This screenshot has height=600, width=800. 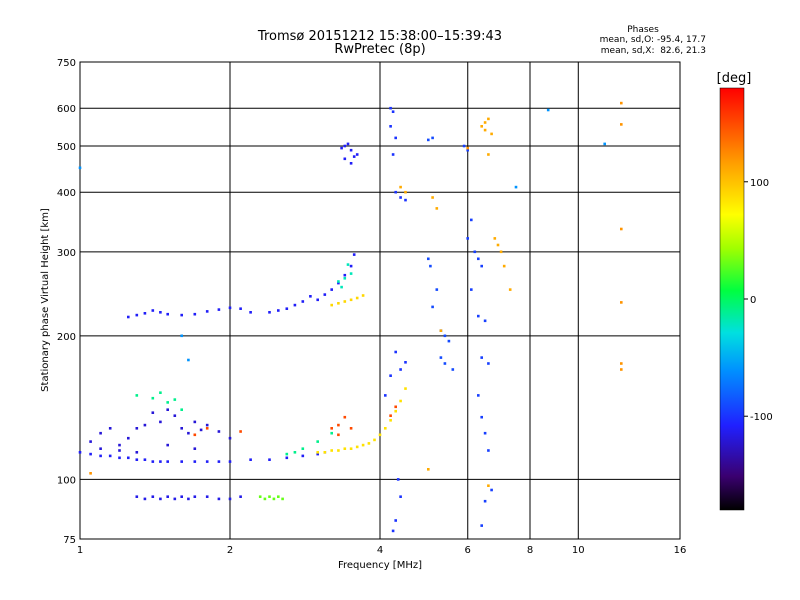 What do you see at coordinates (380, 550) in the screenshot?
I see `x-tick-label: 4` at bounding box center [380, 550].